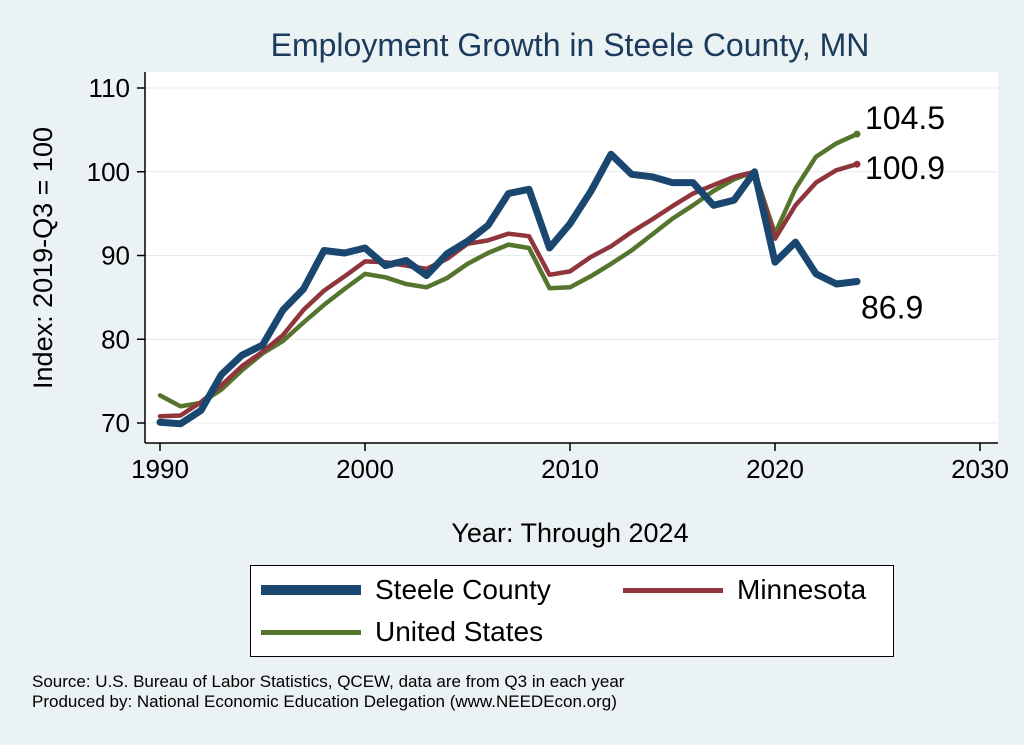 Image resolution: width=1024 pixels, height=745 pixels. What do you see at coordinates (108, 172) in the screenshot?
I see `y-tick-label-100: 100` at bounding box center [108, 172].